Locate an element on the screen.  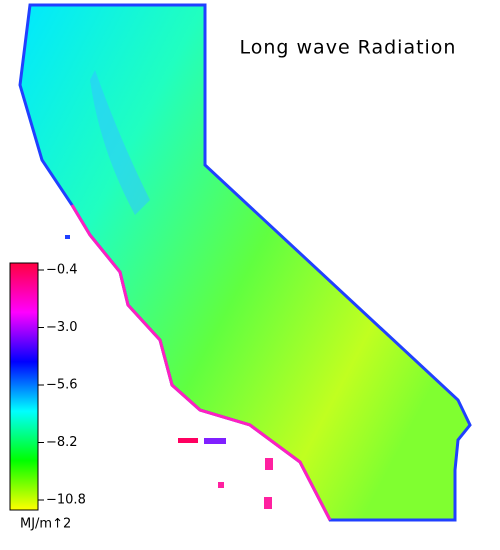
map-title: Long wave Radiation is located at coordinates (348, 48).